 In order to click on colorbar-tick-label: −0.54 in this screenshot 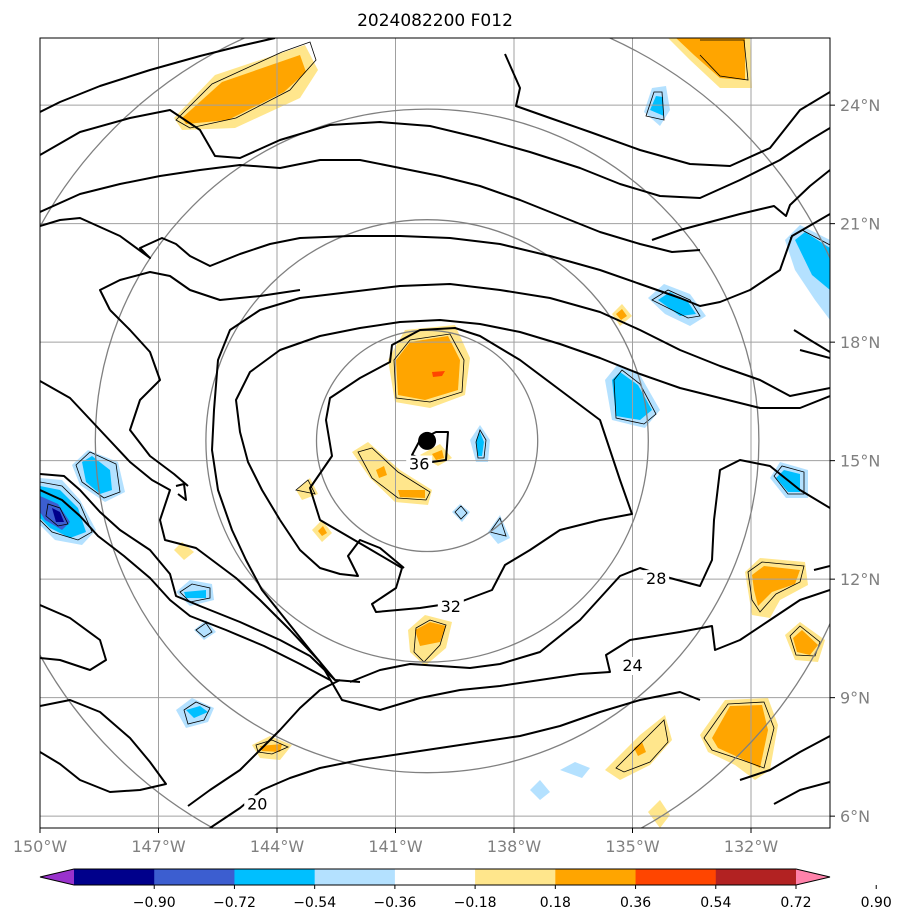, I will do `click(314, 903)`.